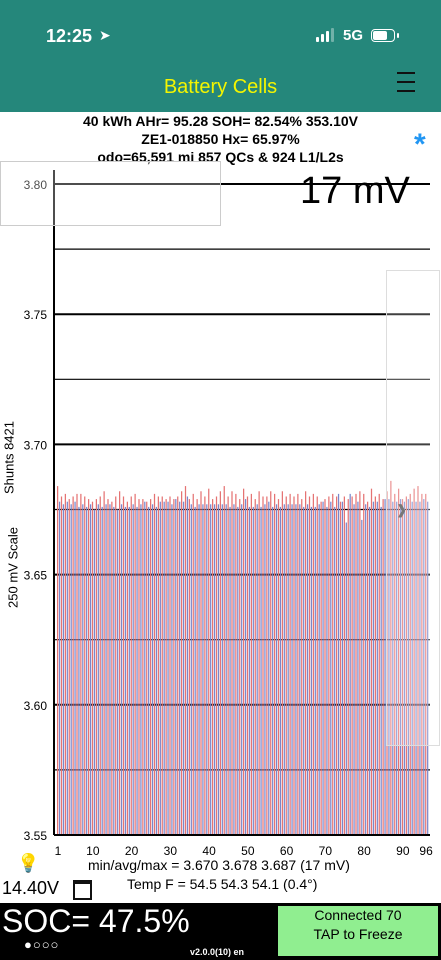  I want to click on calendar-icon, so click(82, 890).